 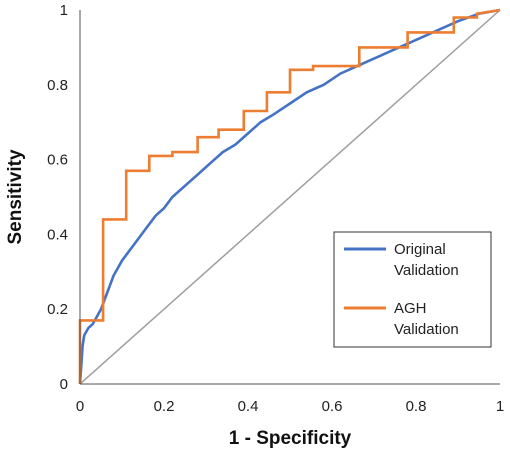 I want to click on x-tick-label: 1, so click(x=500, y=406).